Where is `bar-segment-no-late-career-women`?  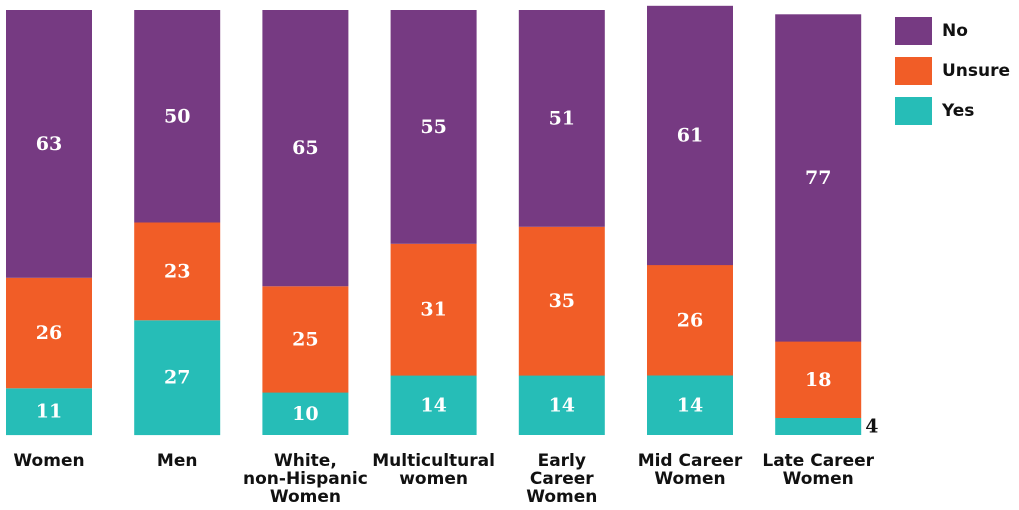
bar-segment-no-late-career-women is located at coordinates (818, 178).